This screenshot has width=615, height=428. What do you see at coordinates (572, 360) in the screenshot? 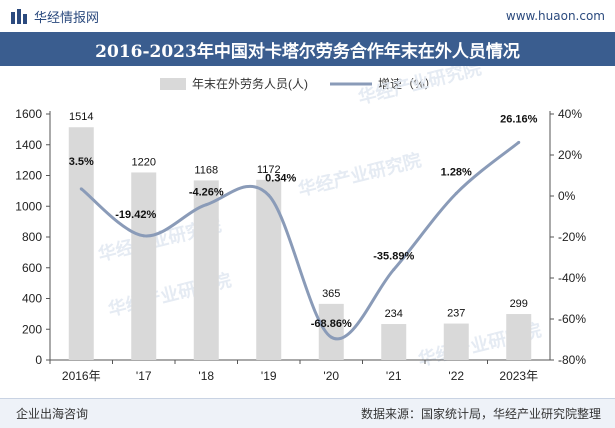
I see `y-right-tick-label: -80%` at bounding box center [572, 360].